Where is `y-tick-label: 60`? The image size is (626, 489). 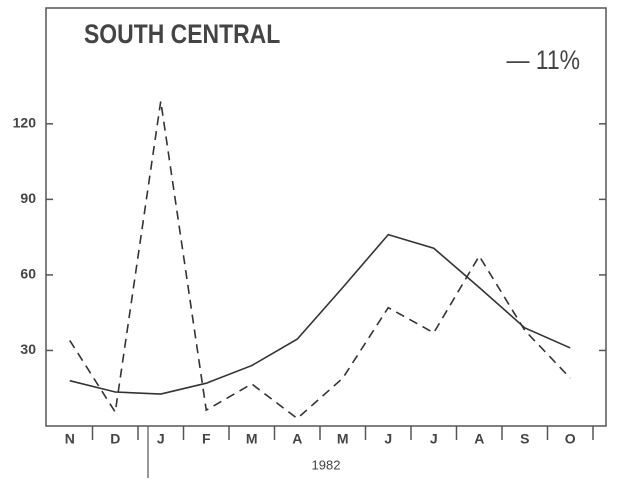
y-tick-label: 60 is located at coordinates (28, 274).